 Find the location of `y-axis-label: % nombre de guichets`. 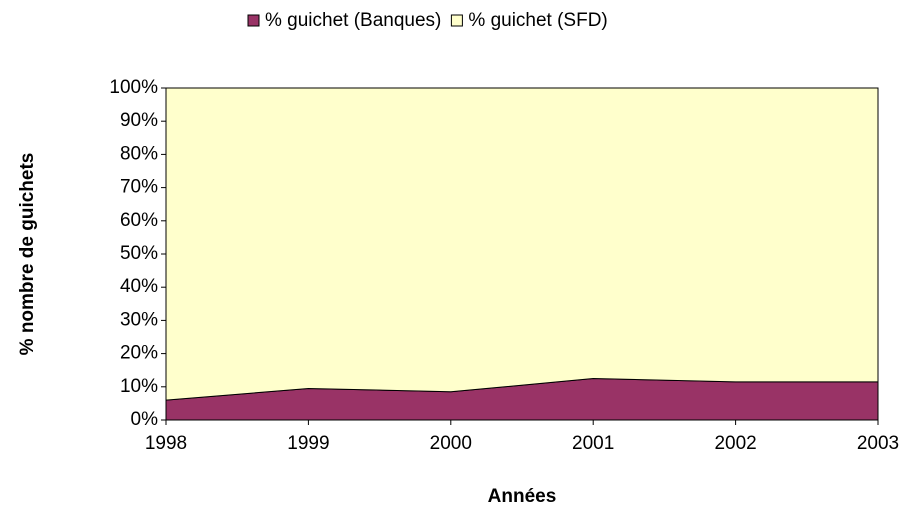

y-axis-label: % nombre de guichets is located at coordinates (27, 254).